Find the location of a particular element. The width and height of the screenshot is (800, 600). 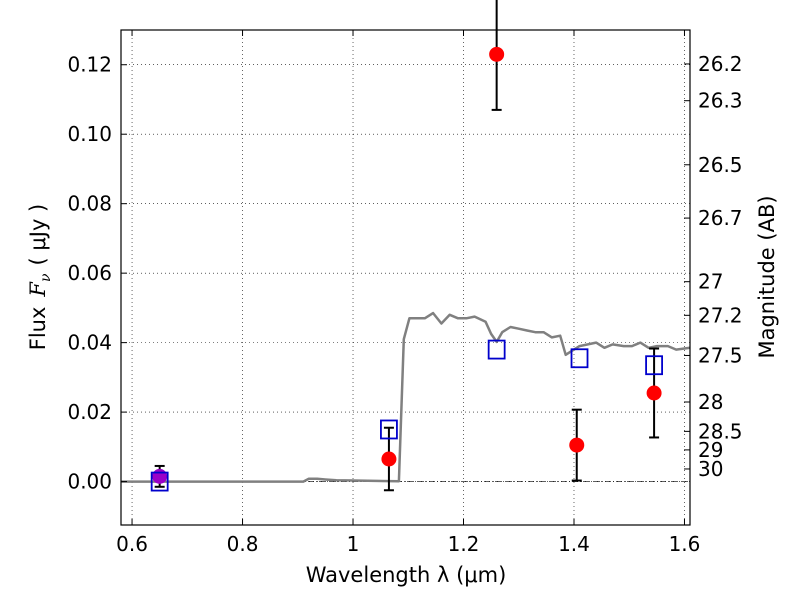

y-tick-labels: 0.00 0.02 0.04 0.06 0.08 0.10 0.12 is located at coordinates (89, 273).